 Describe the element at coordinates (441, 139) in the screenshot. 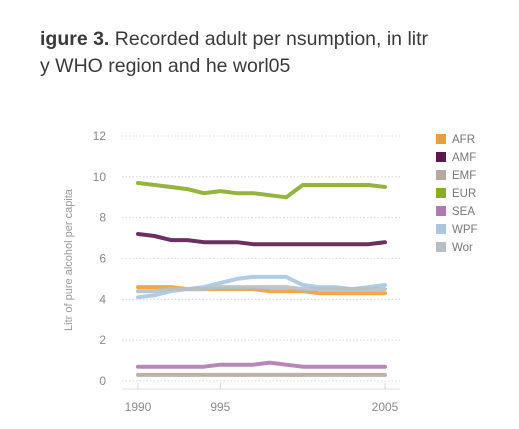

I see `legend-swatch-afr` at that location.